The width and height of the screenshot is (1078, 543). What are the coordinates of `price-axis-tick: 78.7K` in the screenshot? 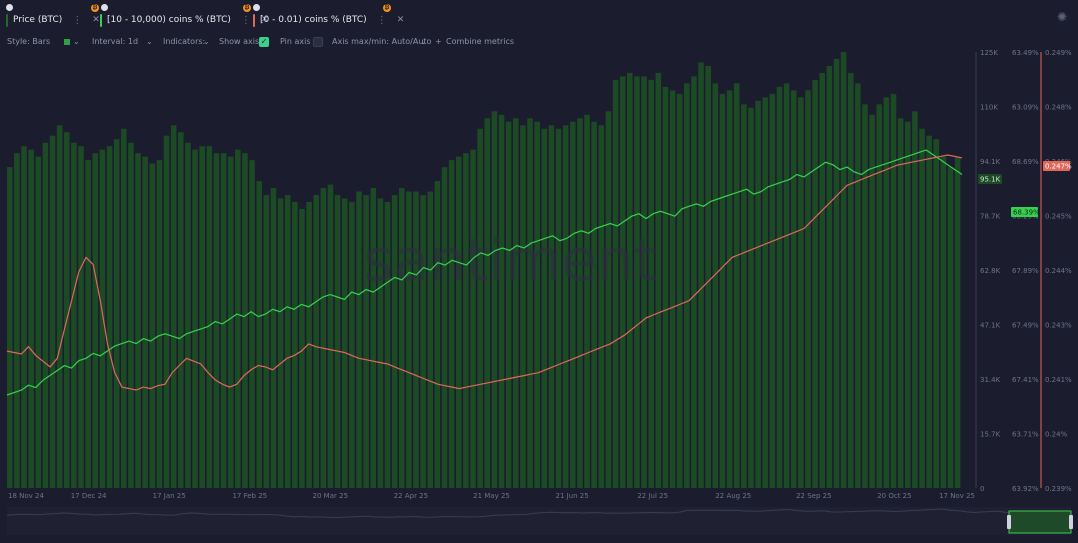 It's located at (990, 217).